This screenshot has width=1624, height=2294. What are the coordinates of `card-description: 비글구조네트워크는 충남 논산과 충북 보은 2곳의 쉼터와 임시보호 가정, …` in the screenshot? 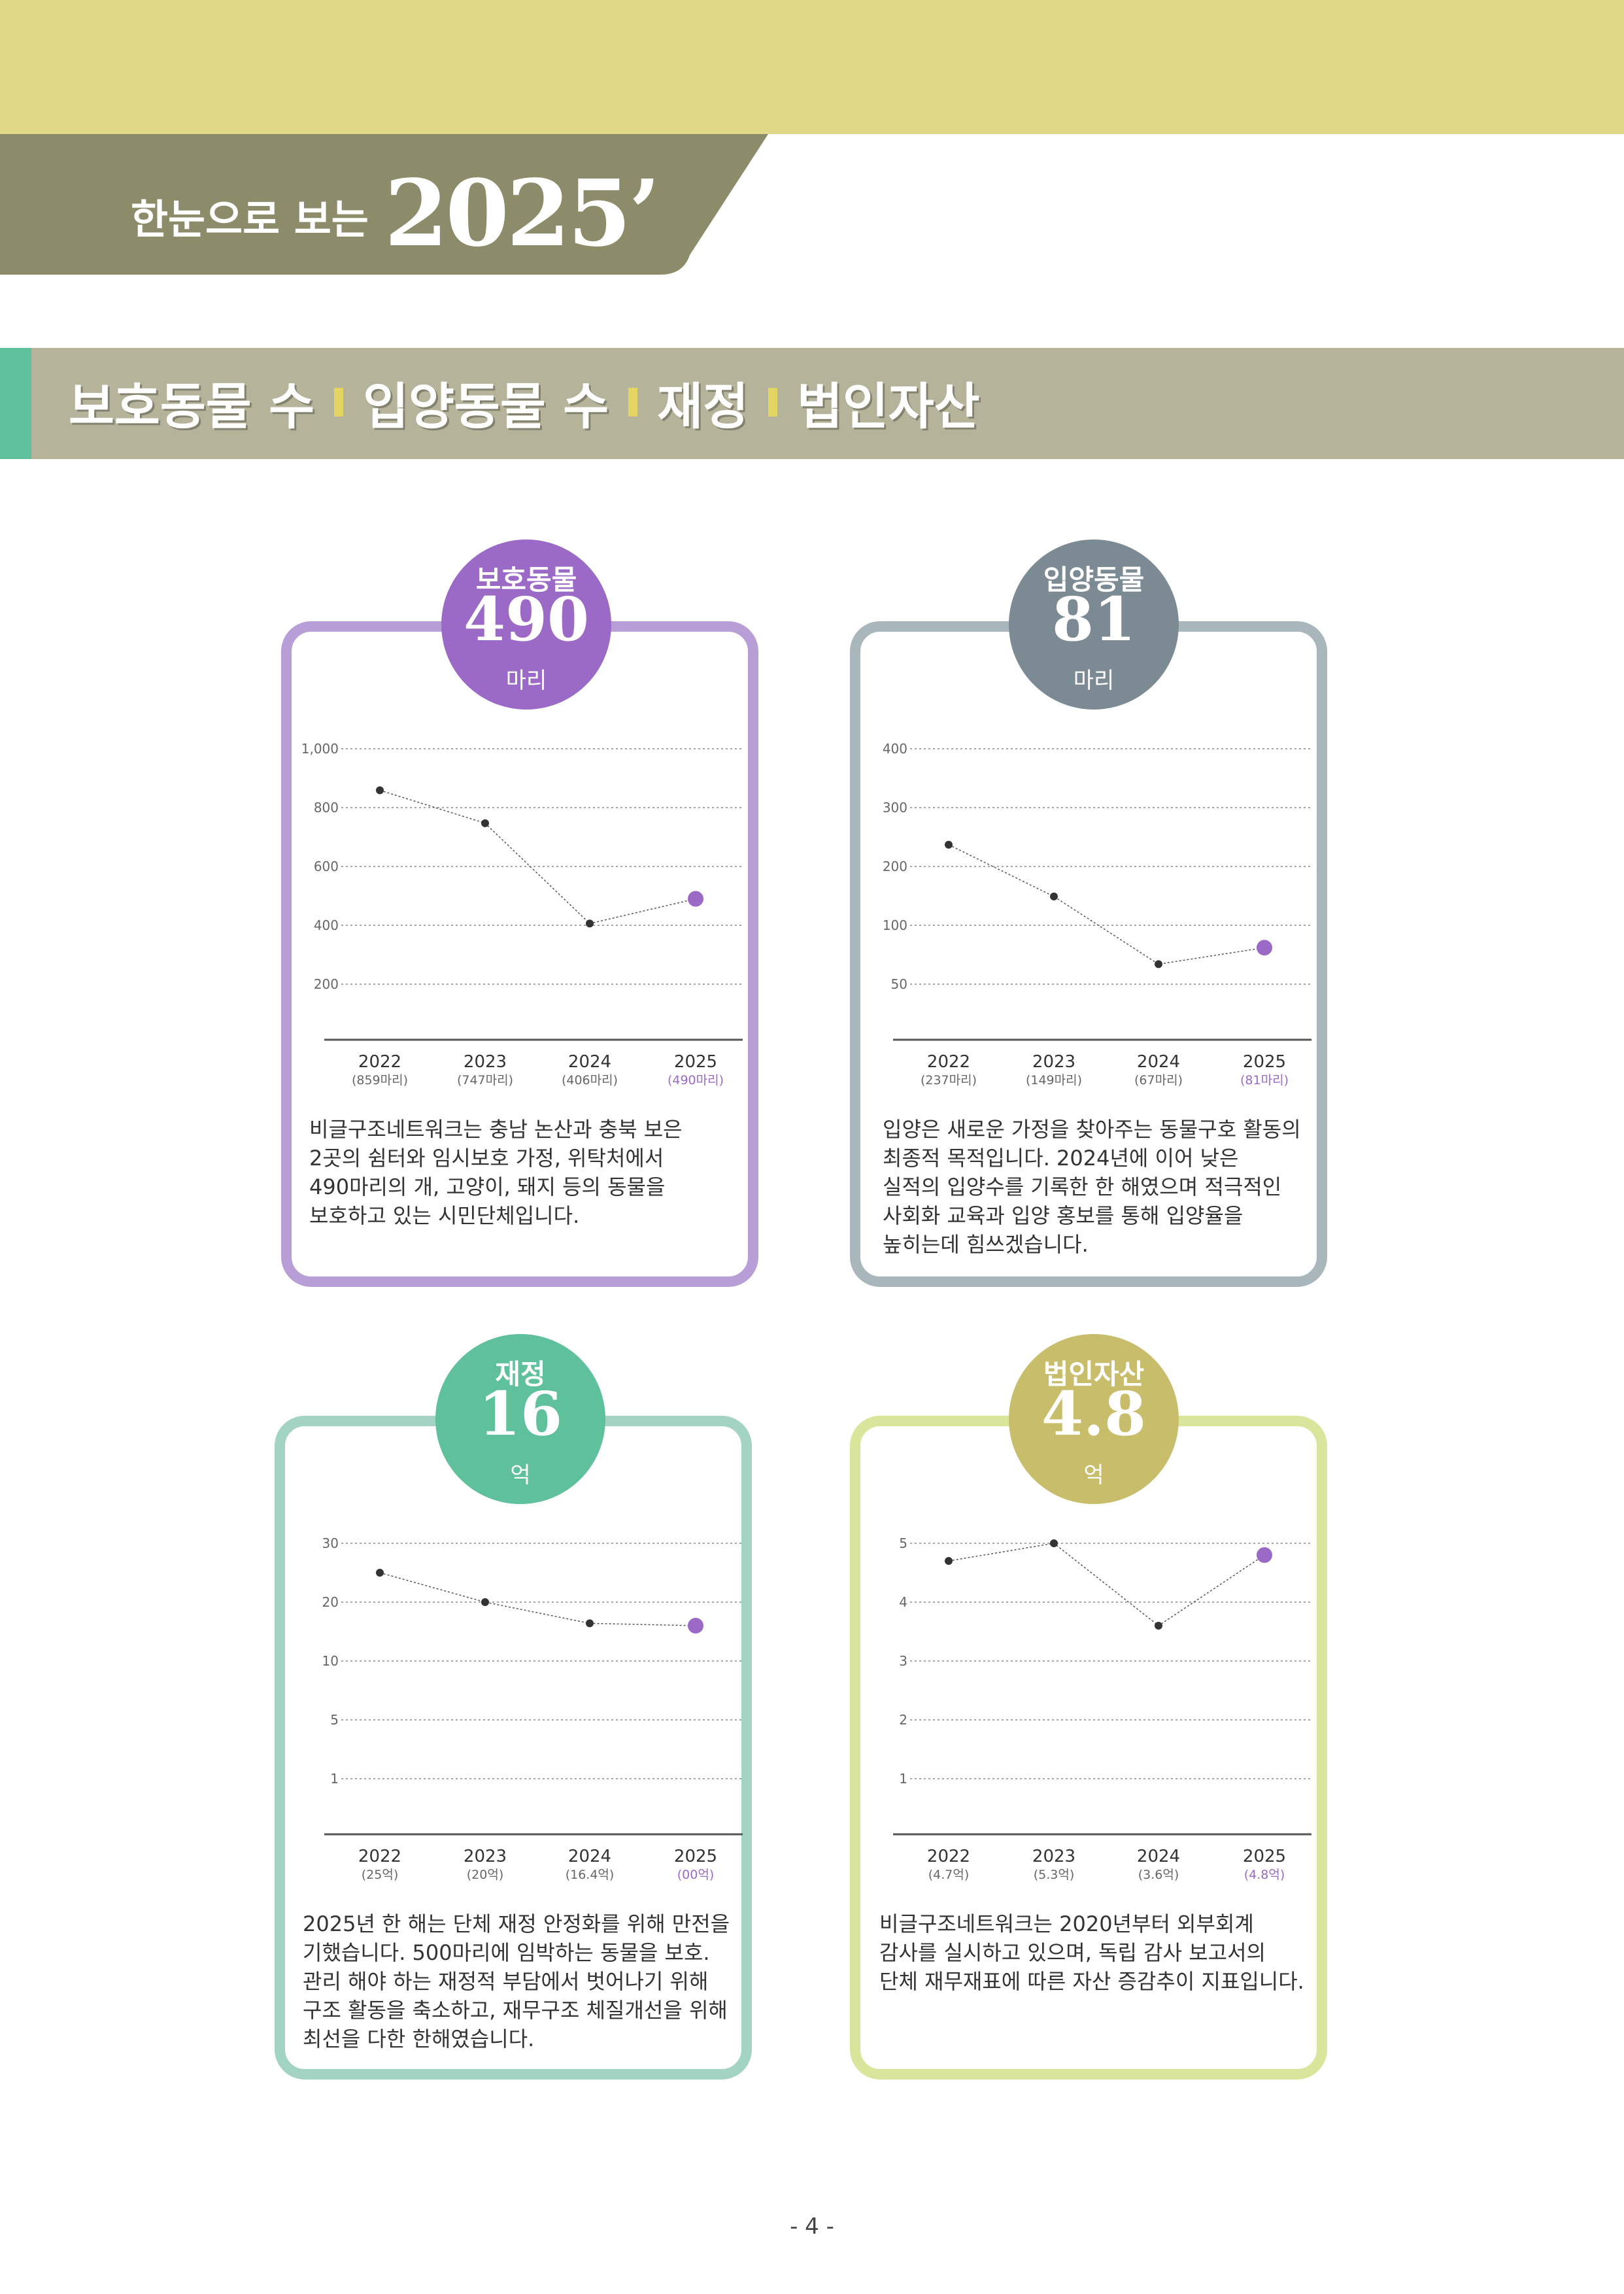 It's located at (496, 1172).